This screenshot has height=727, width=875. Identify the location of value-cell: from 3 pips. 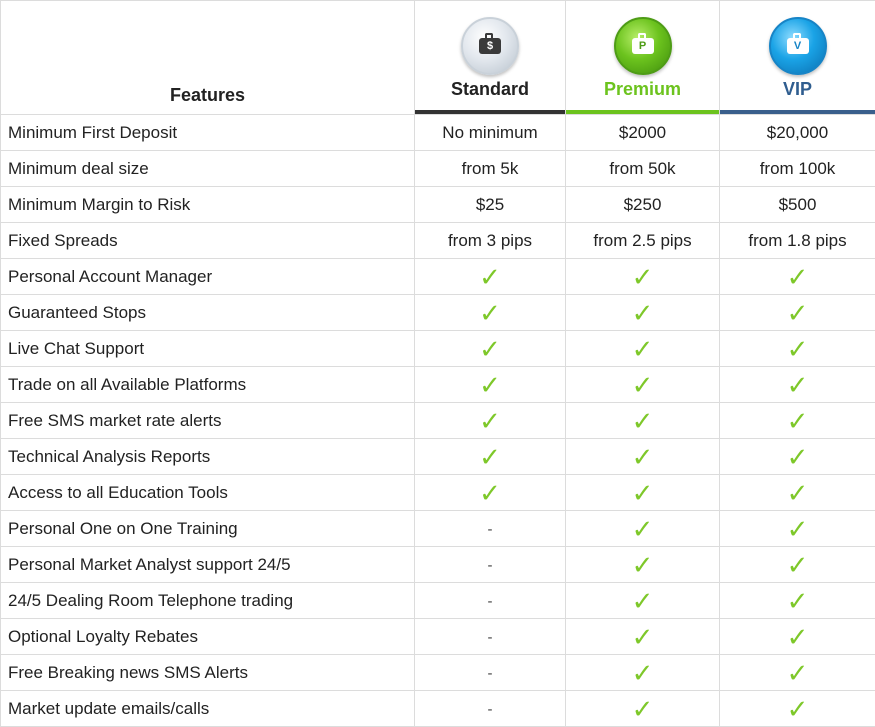
(490, 241).